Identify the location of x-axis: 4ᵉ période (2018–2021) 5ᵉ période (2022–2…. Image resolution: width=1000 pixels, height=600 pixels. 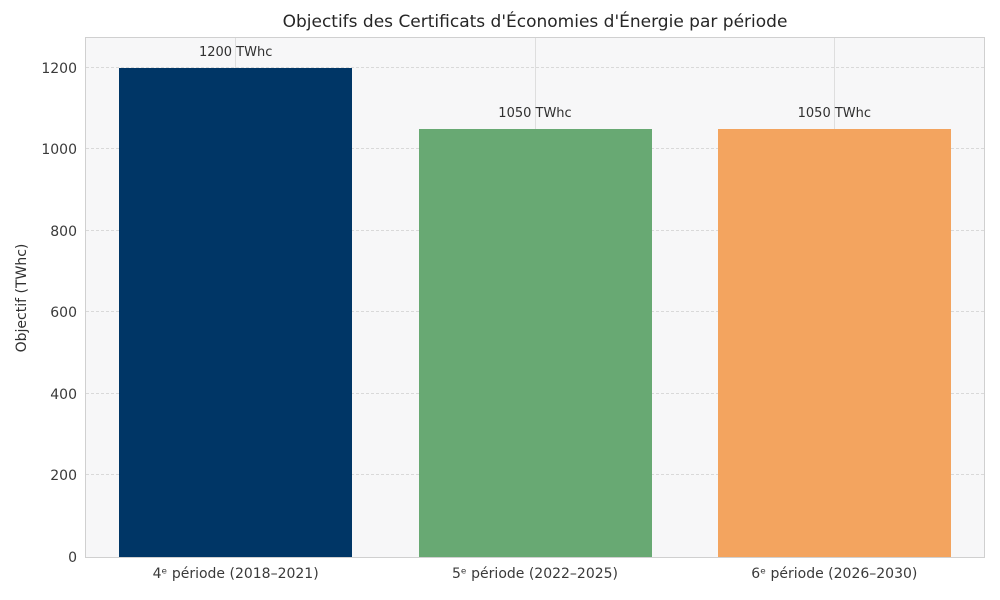
(535, 574).